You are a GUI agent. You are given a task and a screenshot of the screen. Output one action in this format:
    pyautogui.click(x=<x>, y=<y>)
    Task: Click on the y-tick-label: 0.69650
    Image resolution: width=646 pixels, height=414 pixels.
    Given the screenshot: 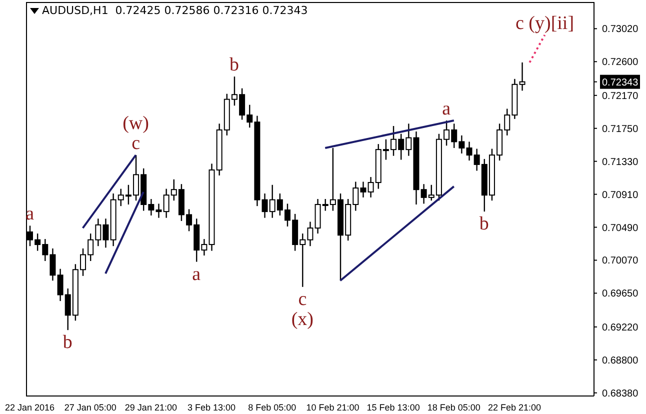 What is the action you would take?
    pyautogui.click(x=620, y=294)
    